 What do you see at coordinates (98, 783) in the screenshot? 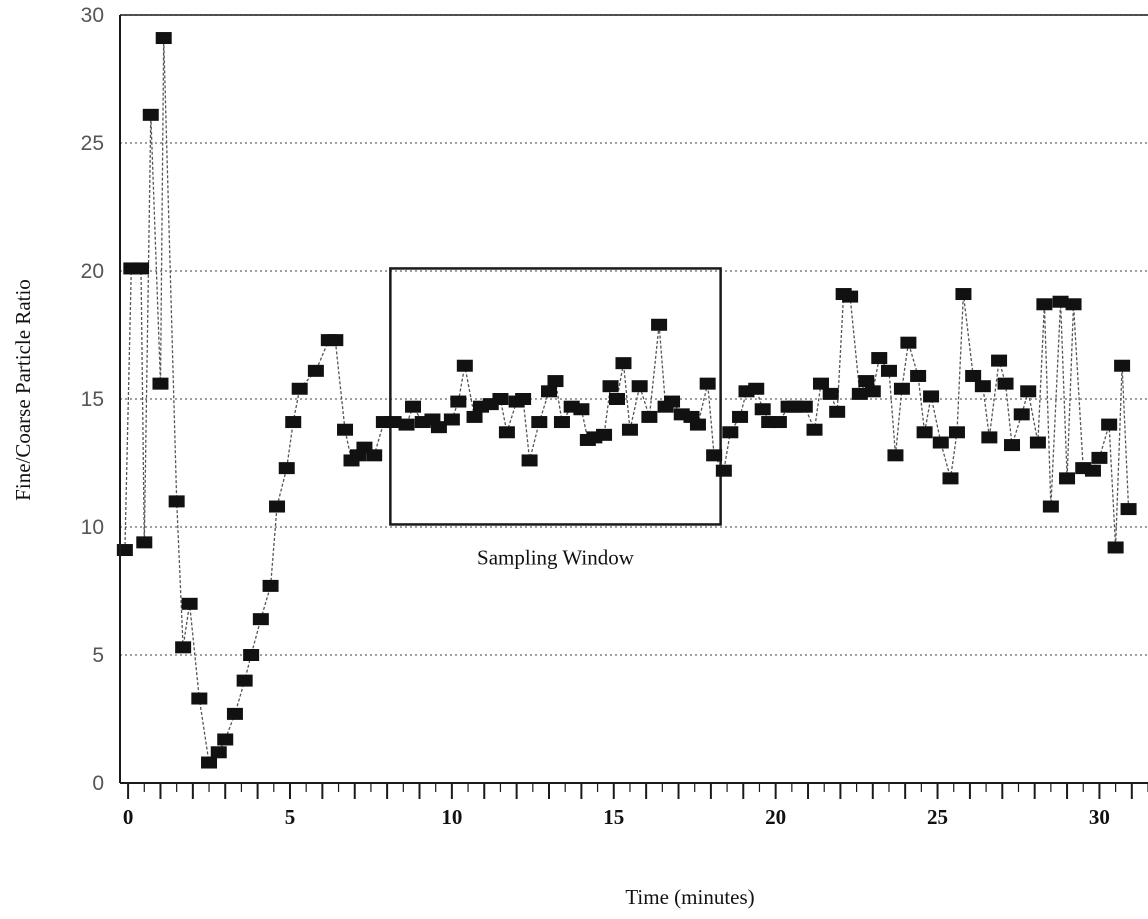
I see `y-tick-label-0: 0` at bounding box center [98, 783].